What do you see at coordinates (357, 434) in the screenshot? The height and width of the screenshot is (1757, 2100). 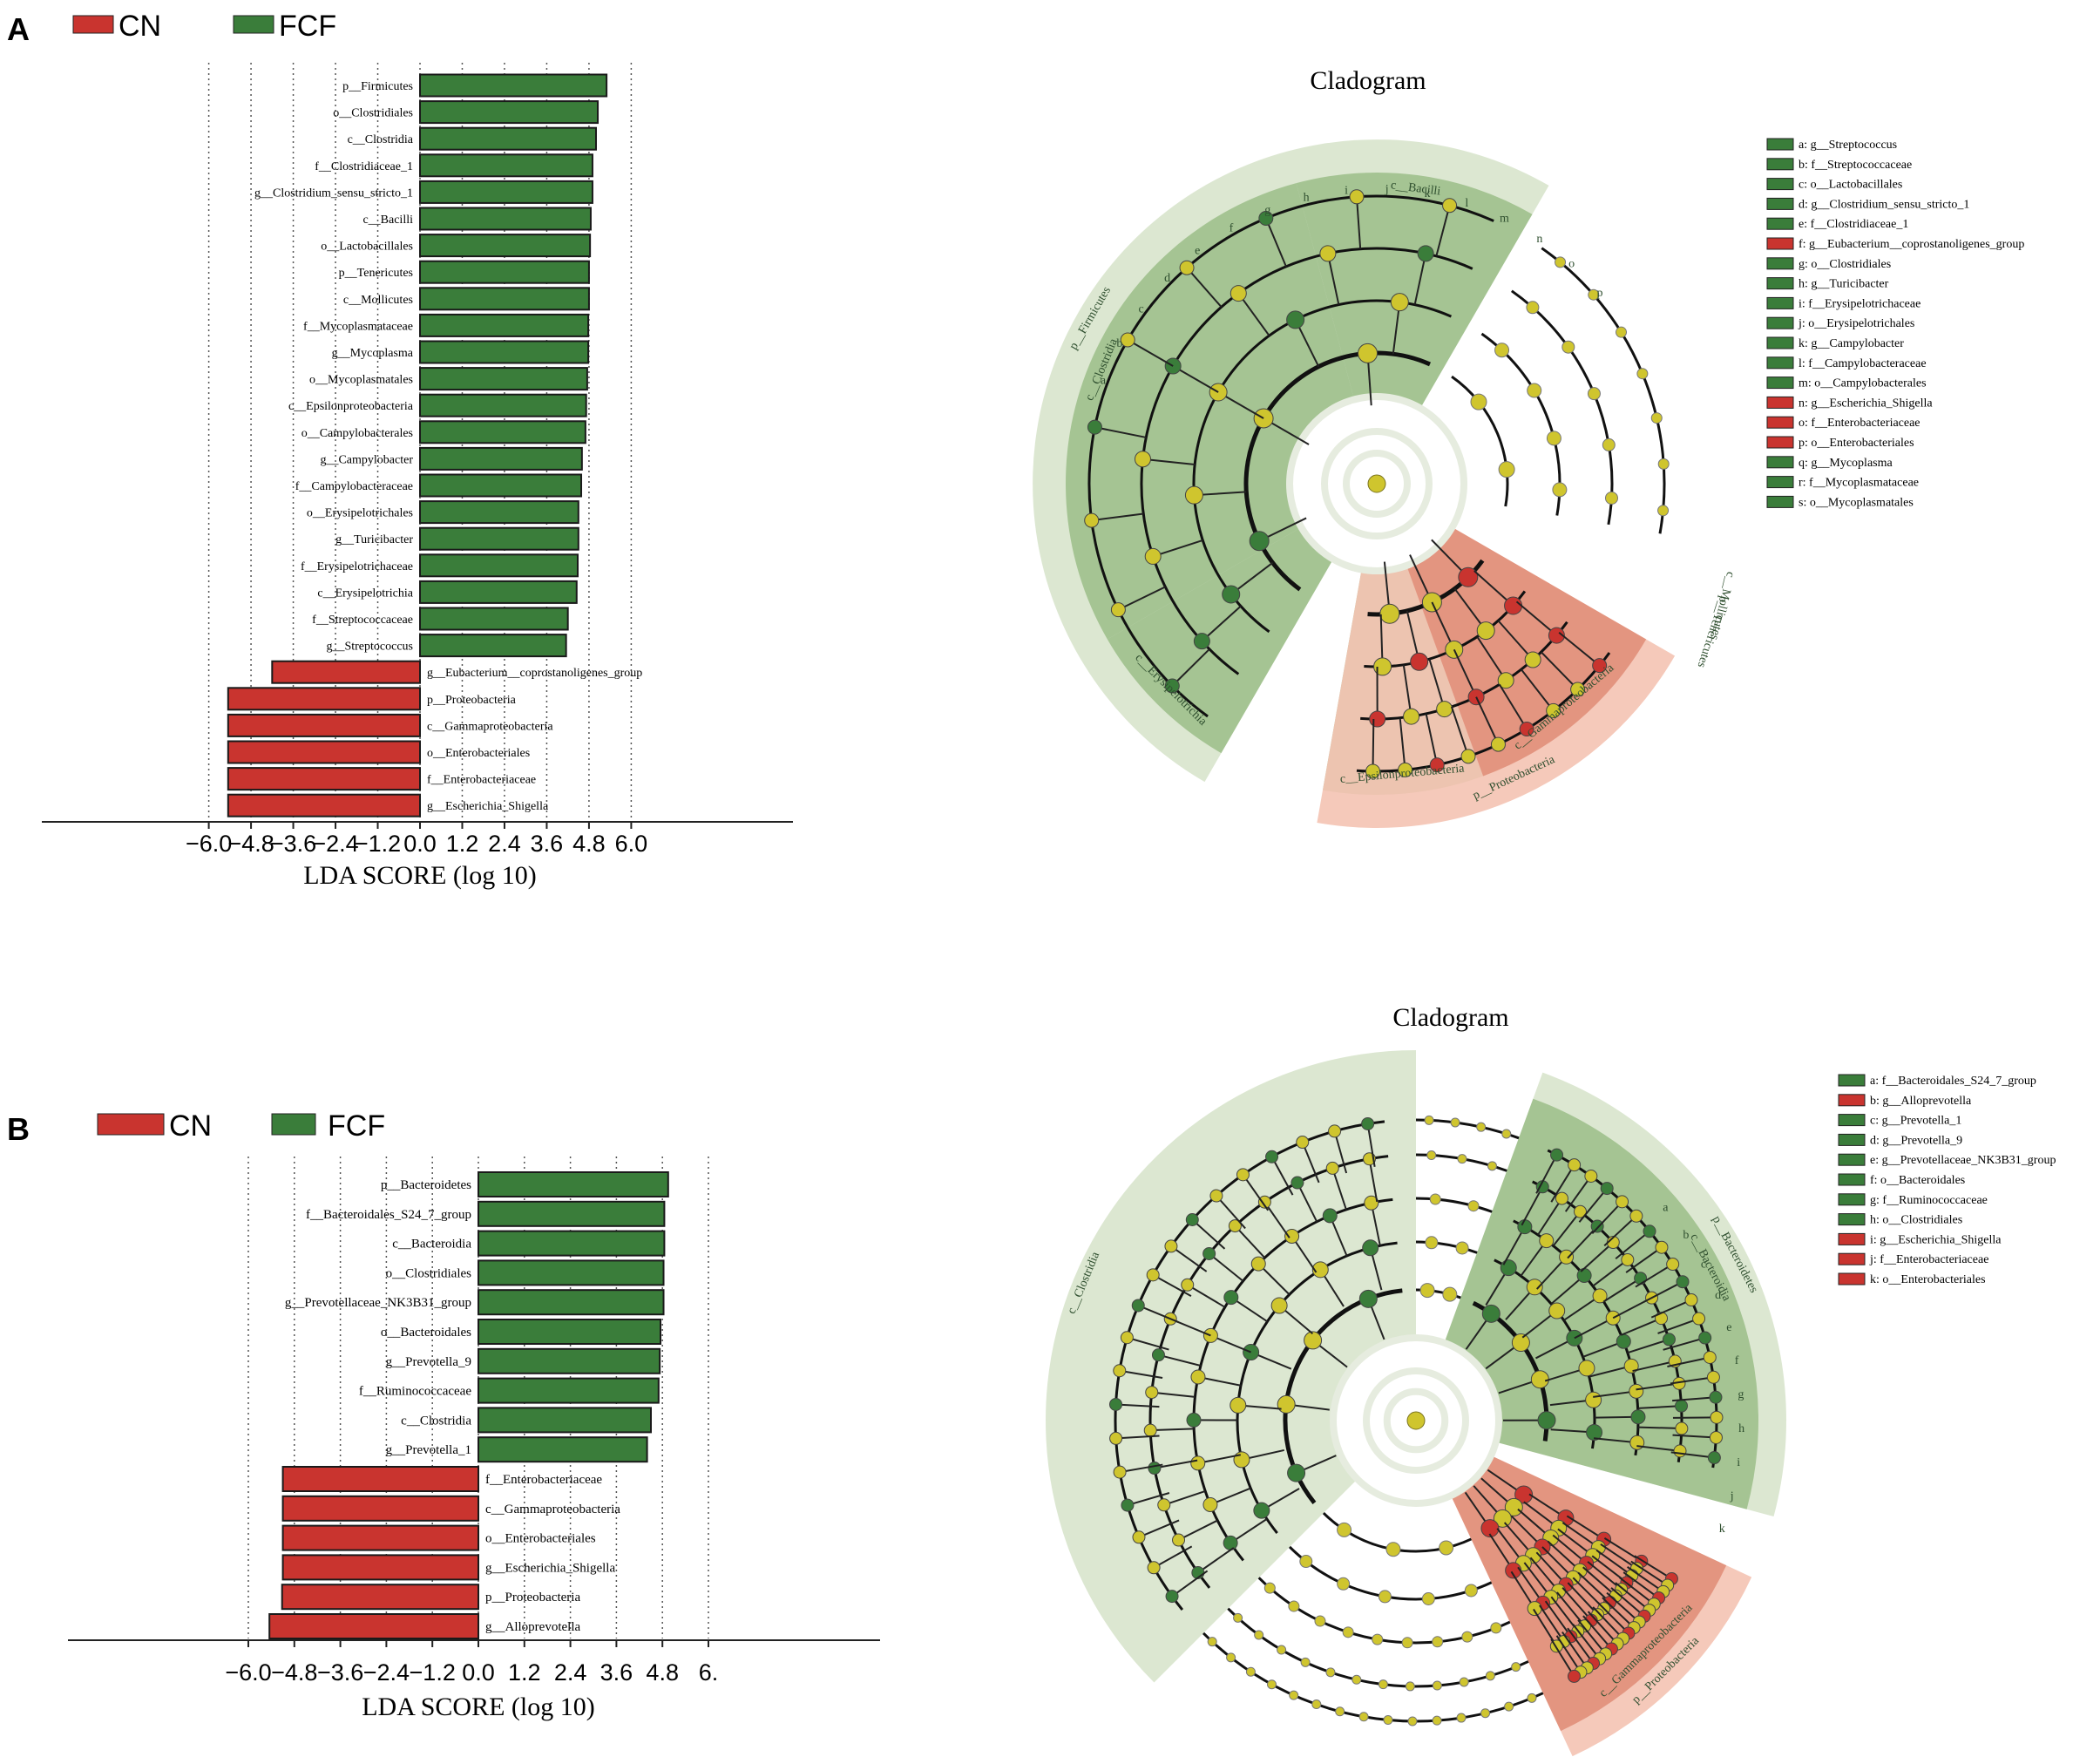 I see `bar-label: o__Campylobacterales` at bounding box center [357, 434].